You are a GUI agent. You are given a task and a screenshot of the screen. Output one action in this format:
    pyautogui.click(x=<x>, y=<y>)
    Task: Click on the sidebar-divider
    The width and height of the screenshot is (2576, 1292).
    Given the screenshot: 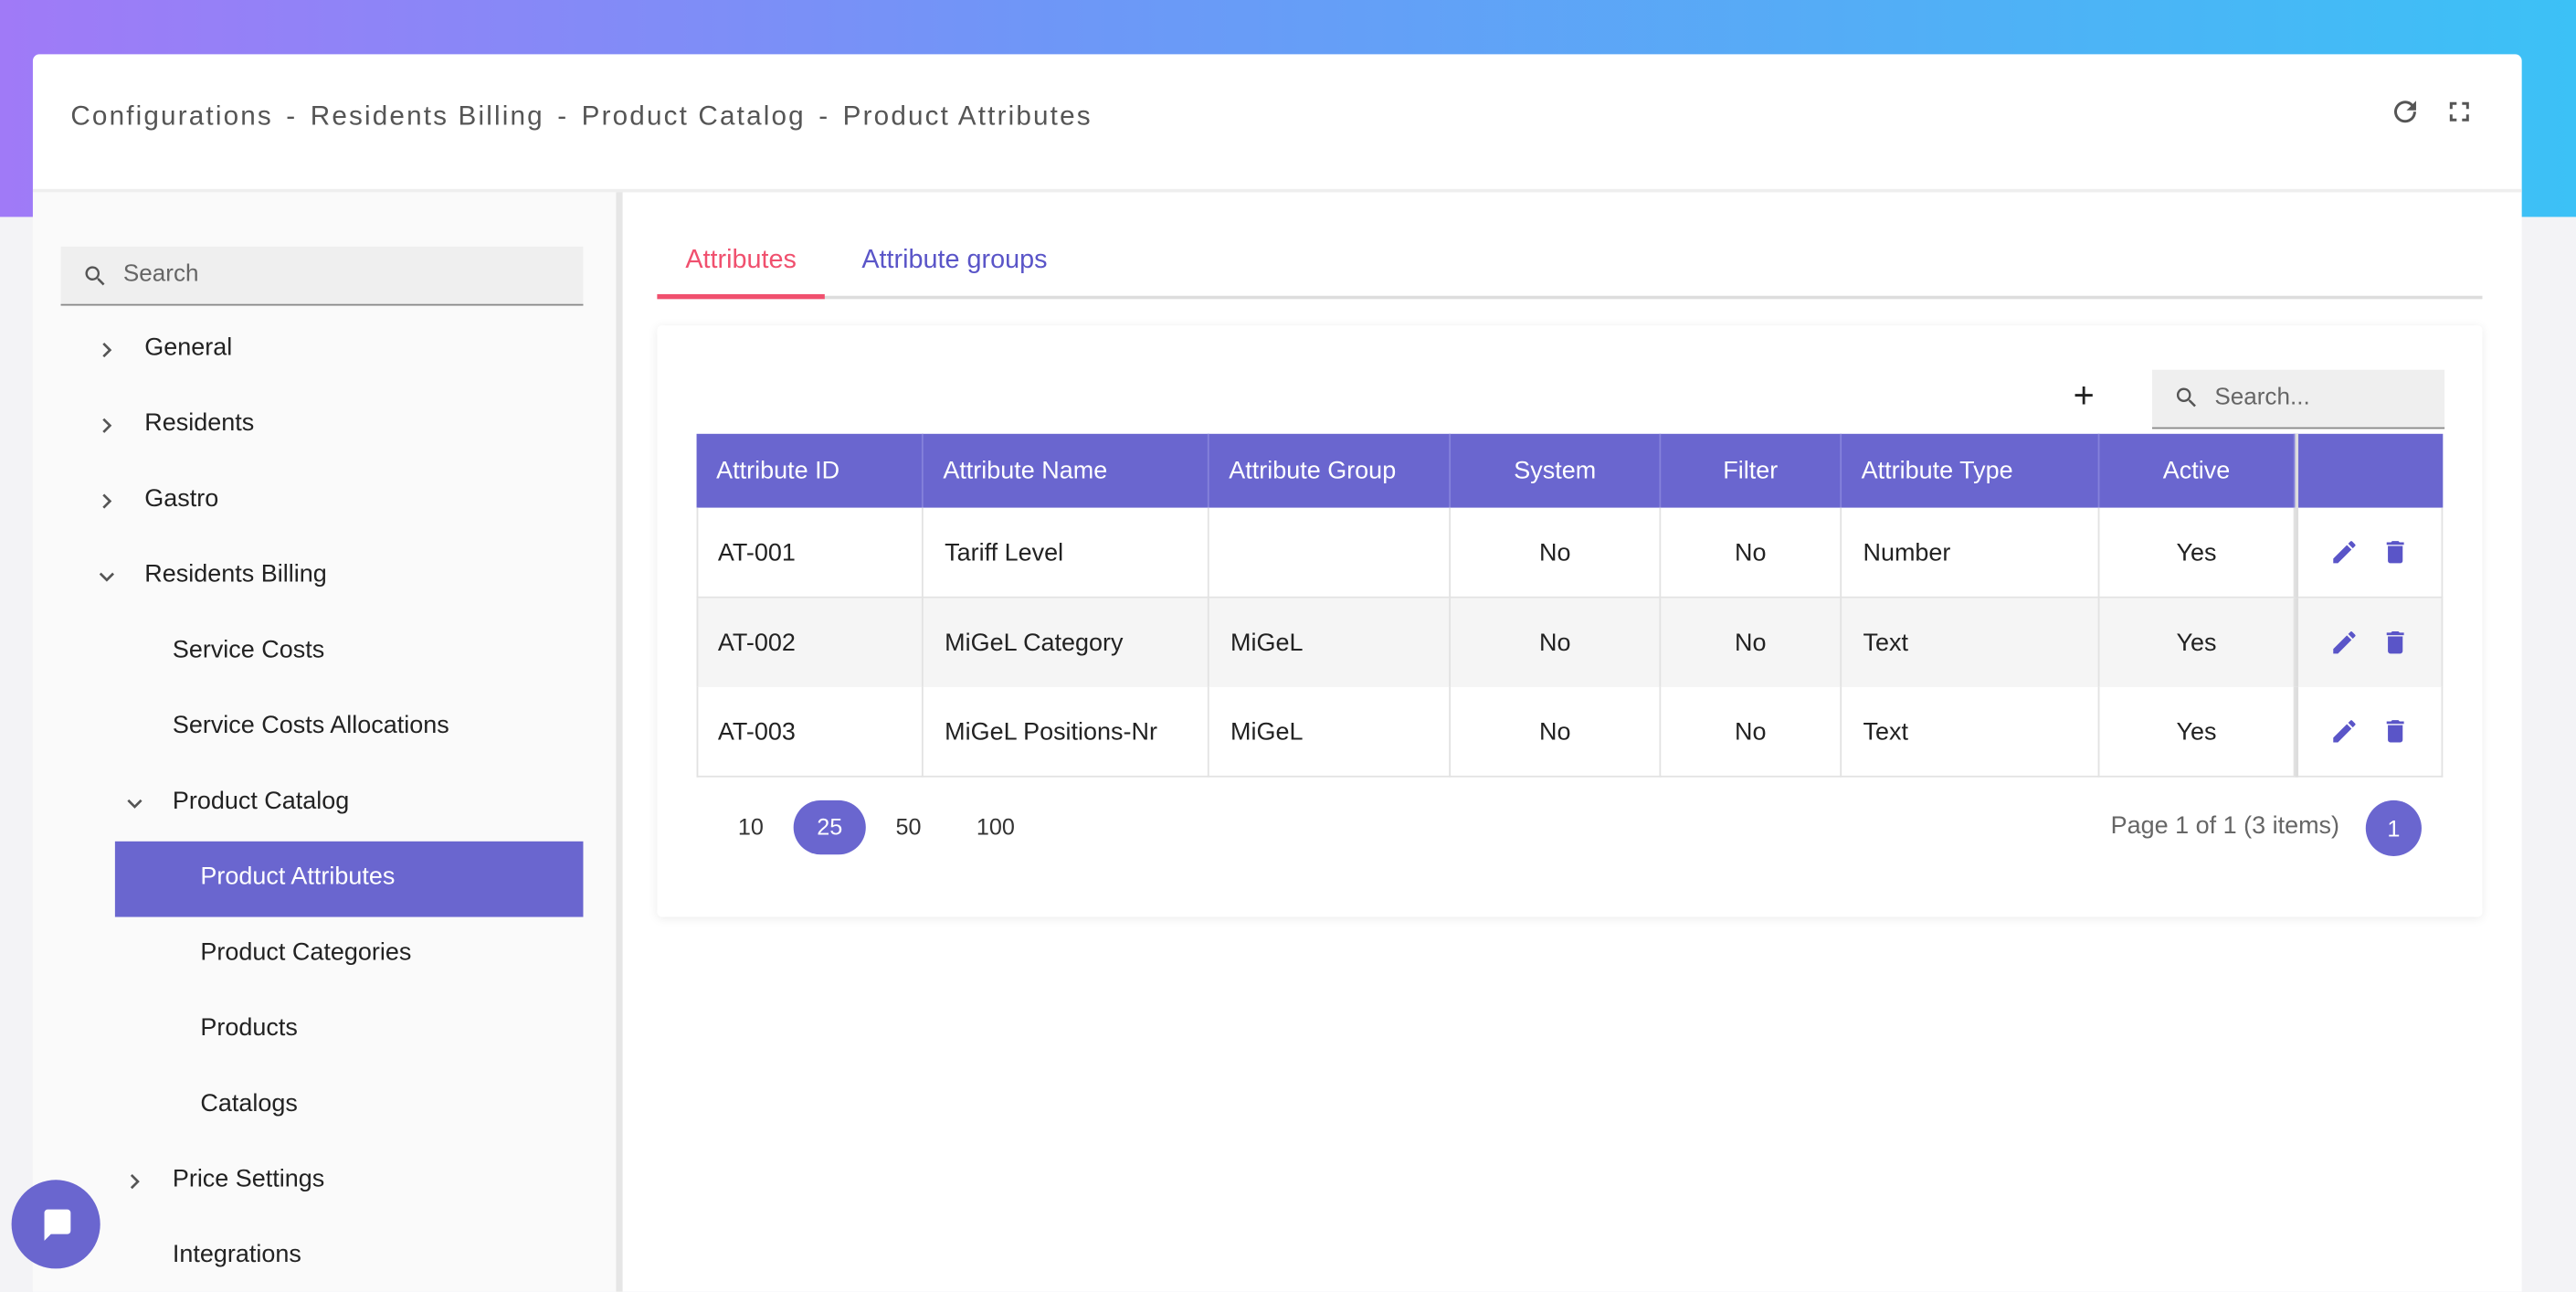 What is the action you would take?
    pyautogui.click(x=619, y=742)
    